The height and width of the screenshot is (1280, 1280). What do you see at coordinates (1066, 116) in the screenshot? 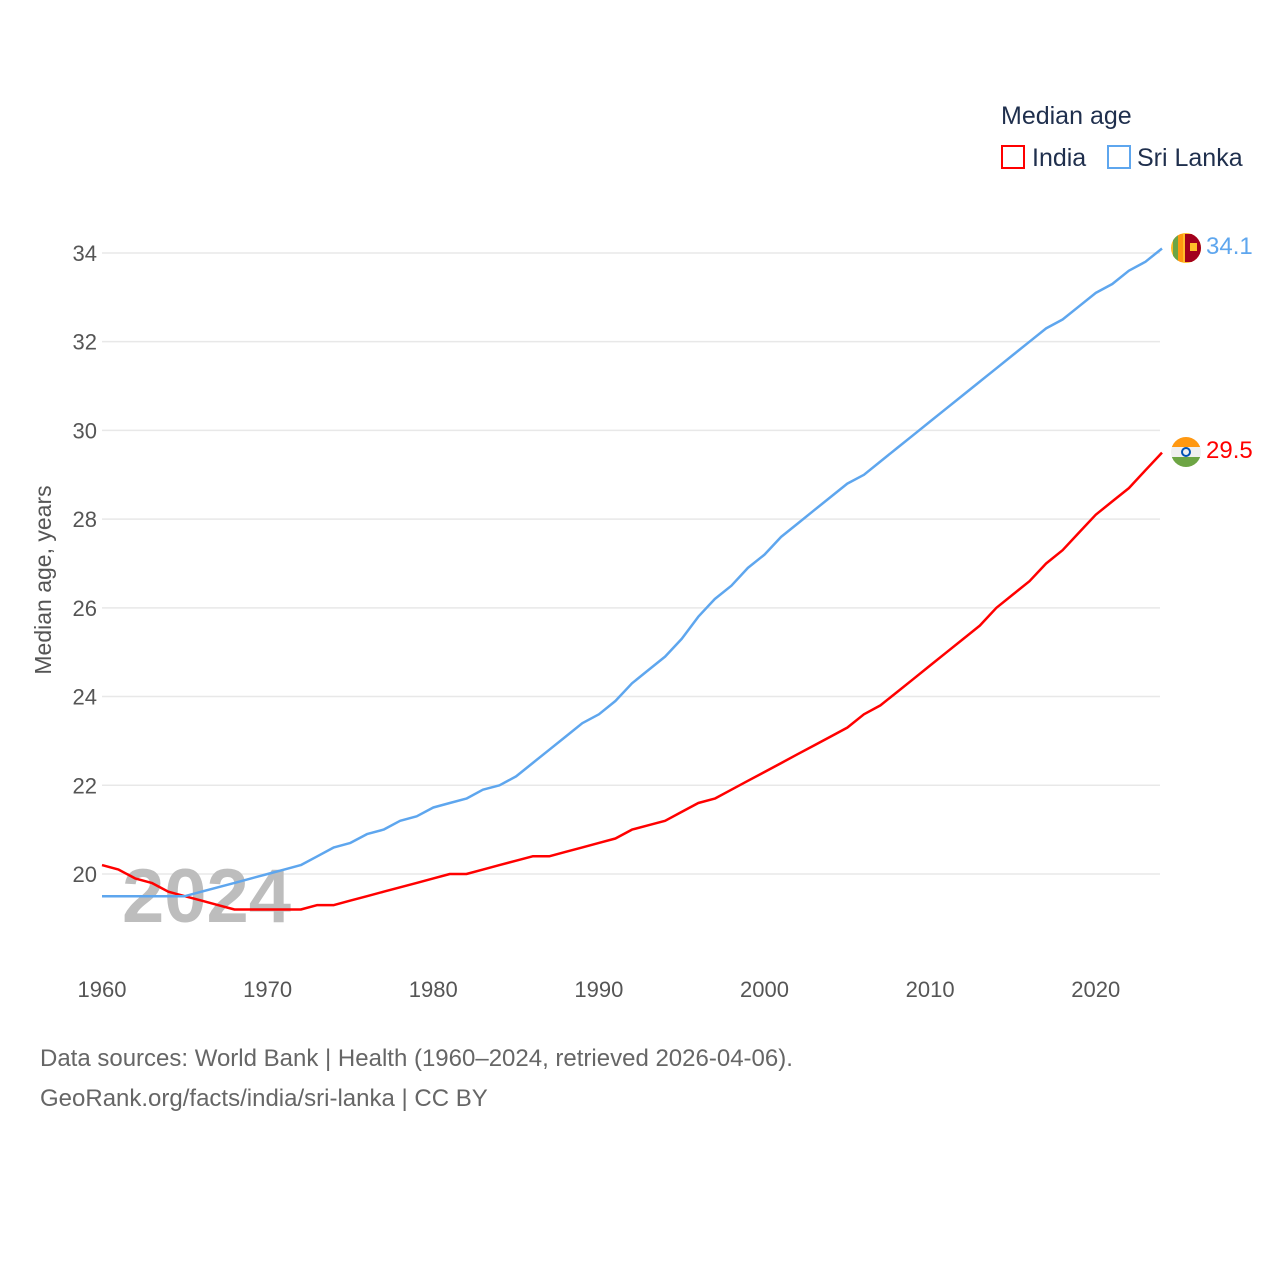
I see `legend-title: Median age` at bounding box center [1066, 116].